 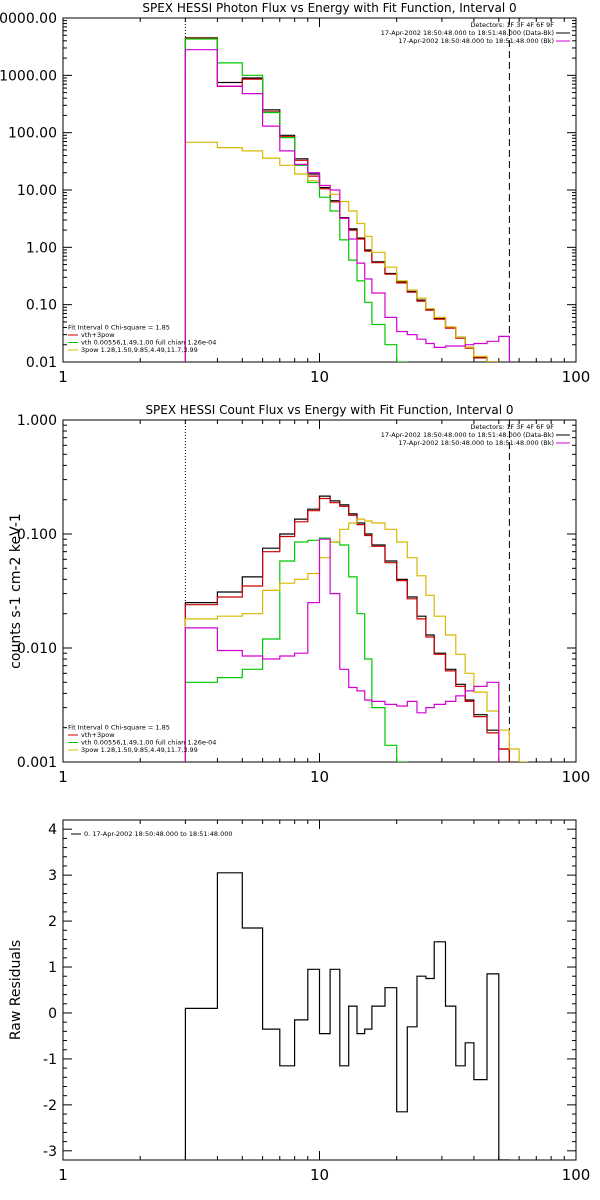 I want to click on y-tick-label: 3, so click(x=52, y=876).